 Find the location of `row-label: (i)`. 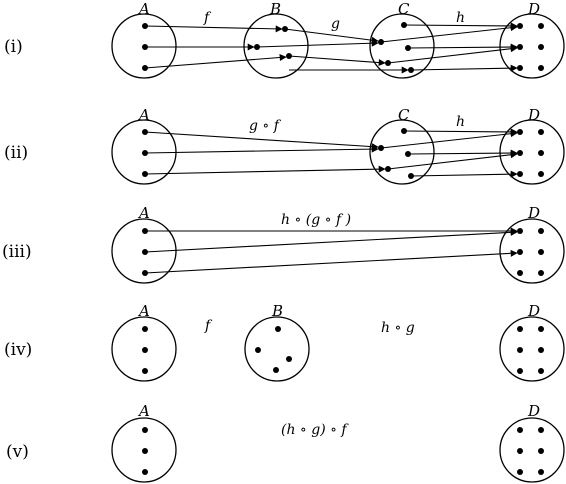

row-label: (i) is located at coordinates (13, 47).